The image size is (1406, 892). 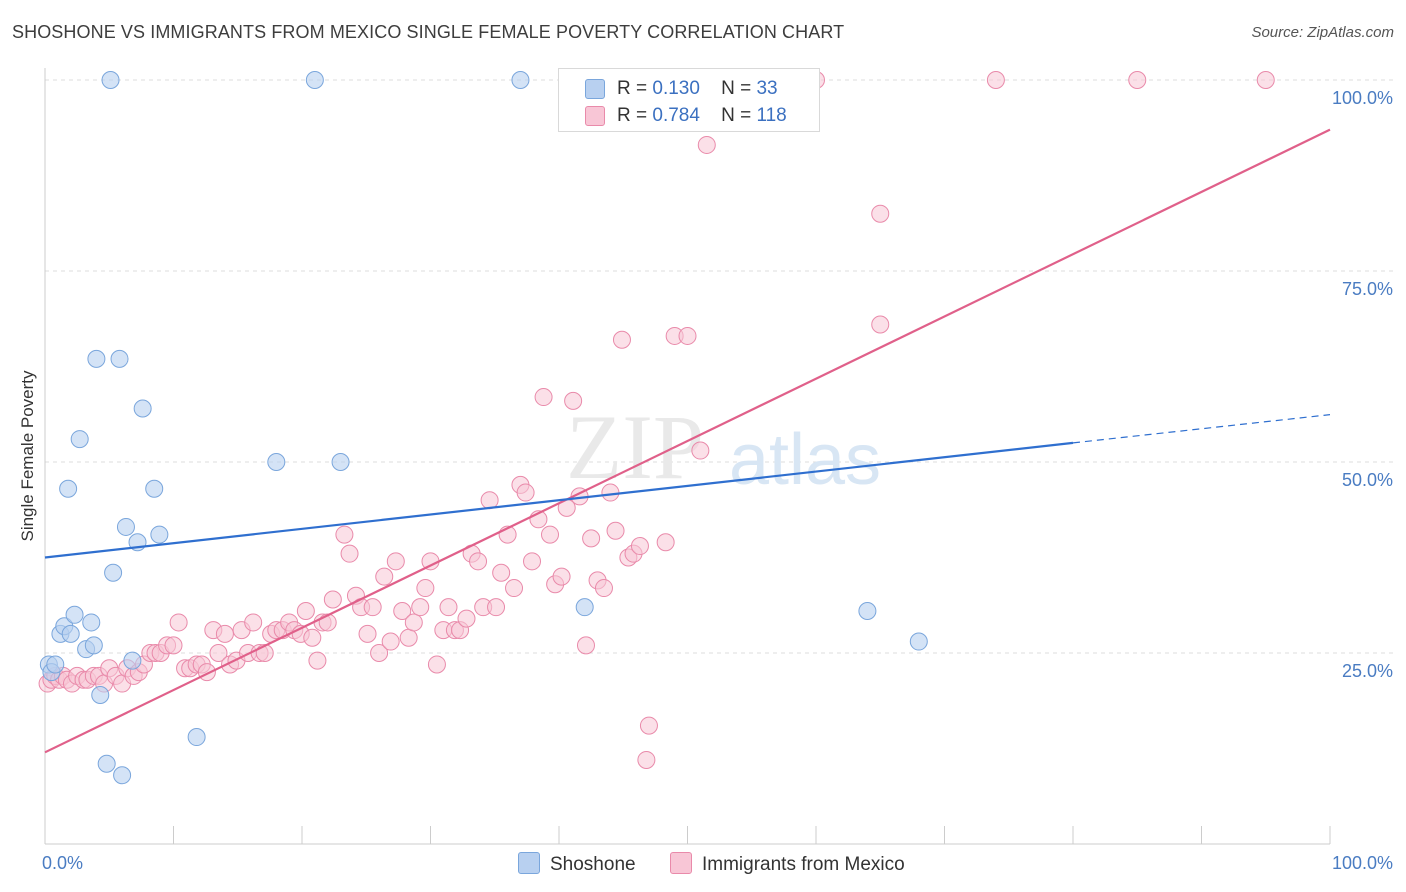 I want to click on legend-r-label: R =, so click(x=632, y=88).